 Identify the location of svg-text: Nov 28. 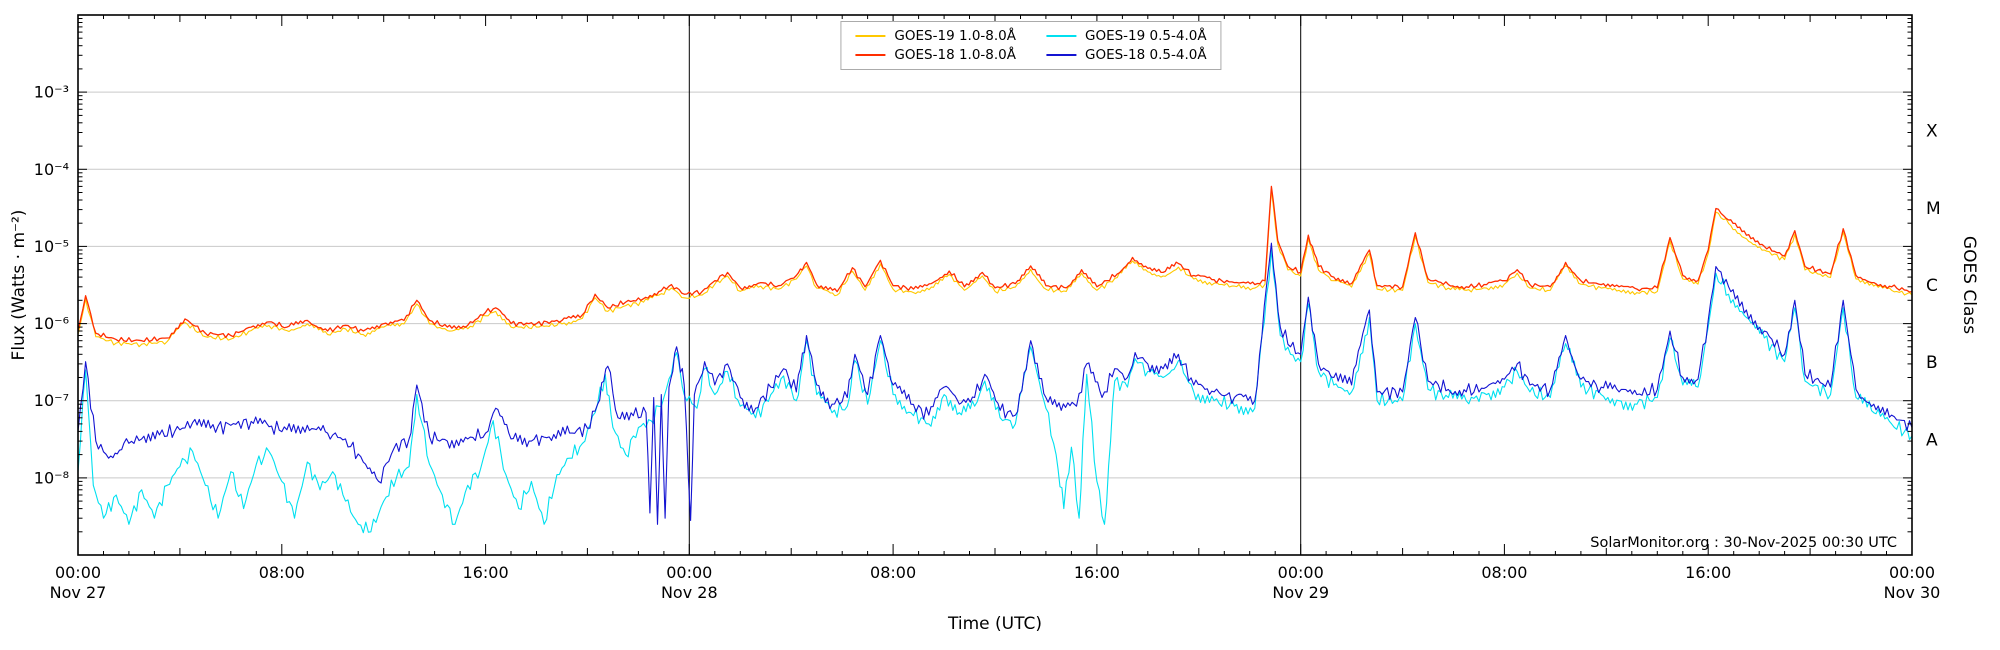
(689, 592).